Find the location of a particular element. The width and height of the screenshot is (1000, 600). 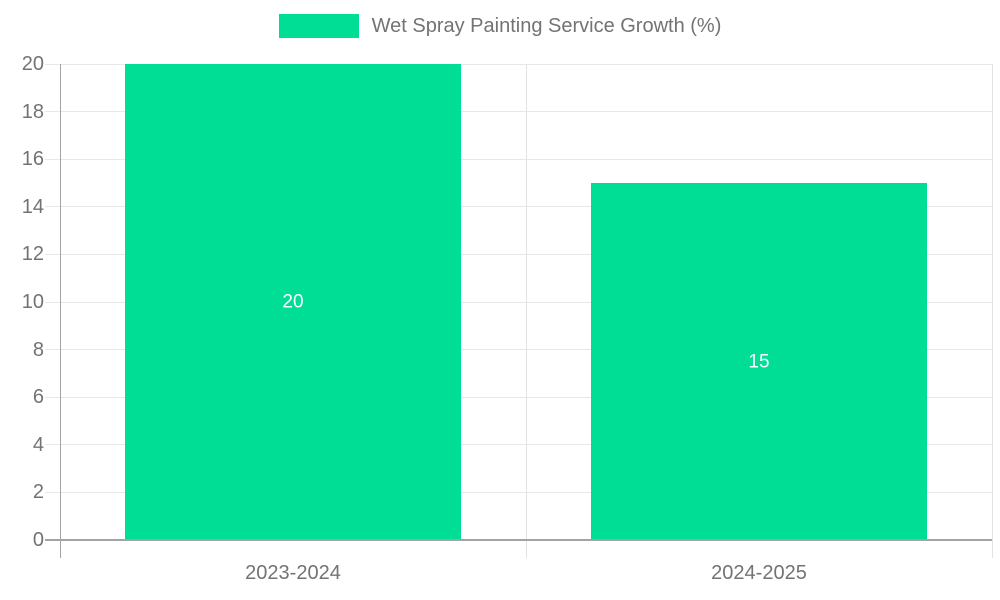

bar-value-label: 20 is located at coordinates (293, 302).